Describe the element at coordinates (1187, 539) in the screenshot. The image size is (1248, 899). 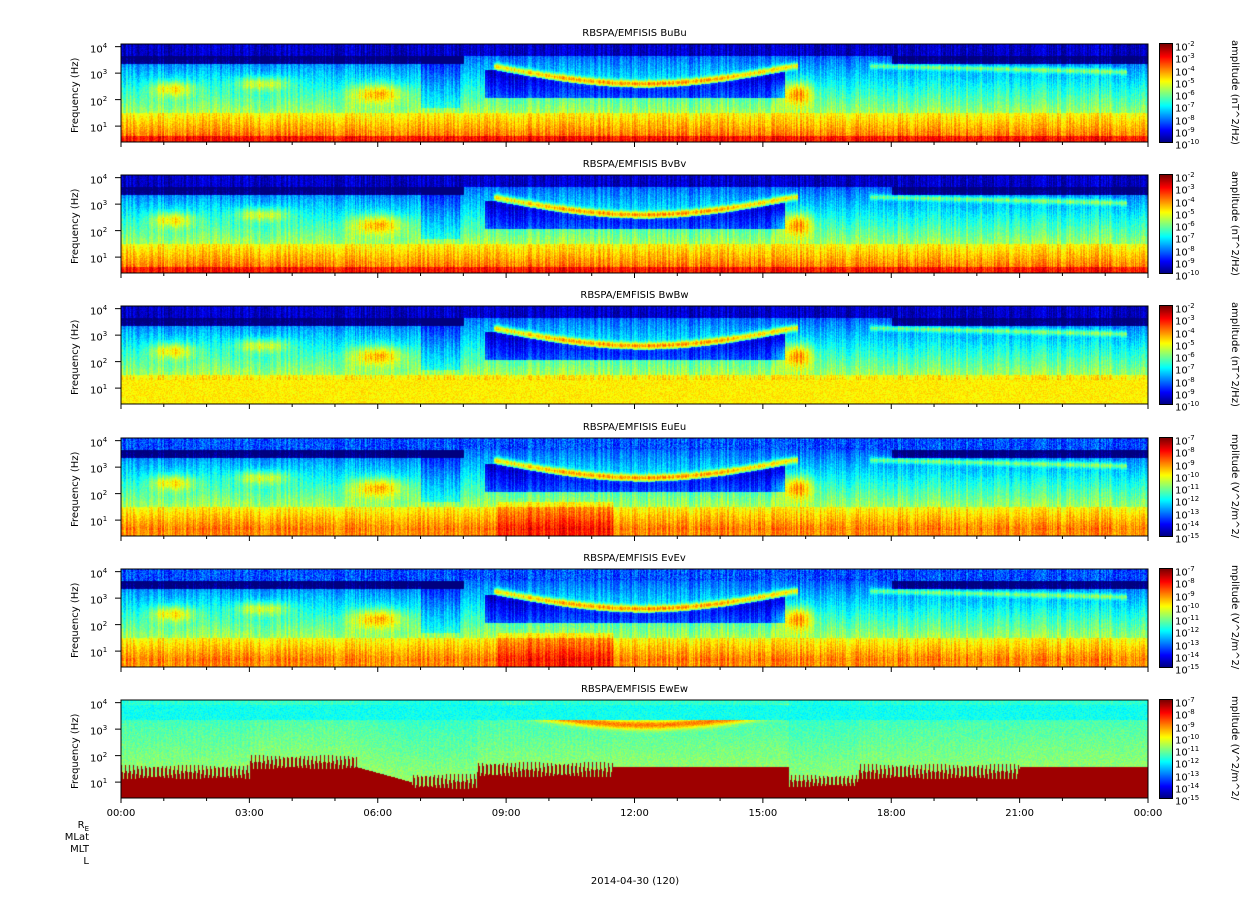
I see `colorbar-tick-label: 10⁻¹⁵` at that location.